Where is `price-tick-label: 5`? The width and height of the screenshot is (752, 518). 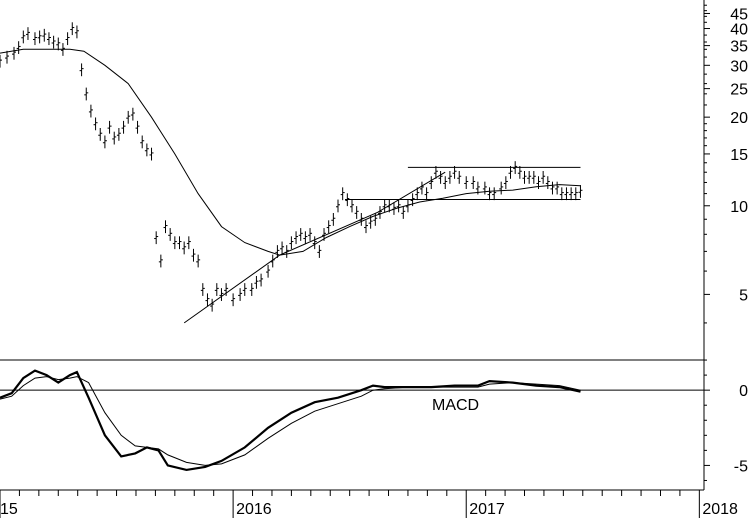
price-tick-label: 5 is located at coordinates (743, 295).